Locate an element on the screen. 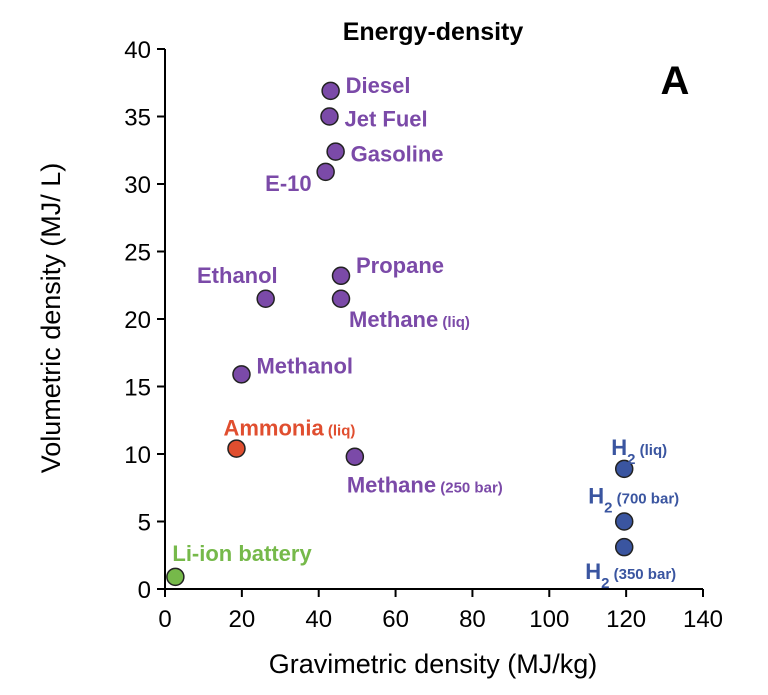 This screenshot has height=695, width=768. label-h2-liq: H2 (liq) is located at coordinates (639, 451).